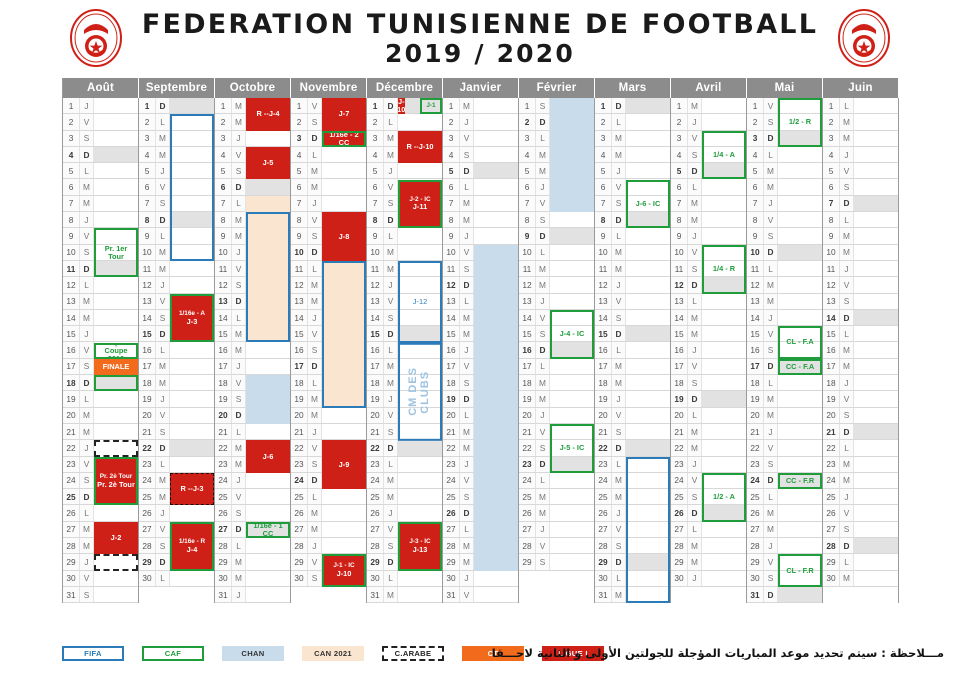 The width and height of the screenshot is (960, 678). Describe the element at coordinates (252, 595) in the screenshot. I see `day-cell: 31 J` at that location.